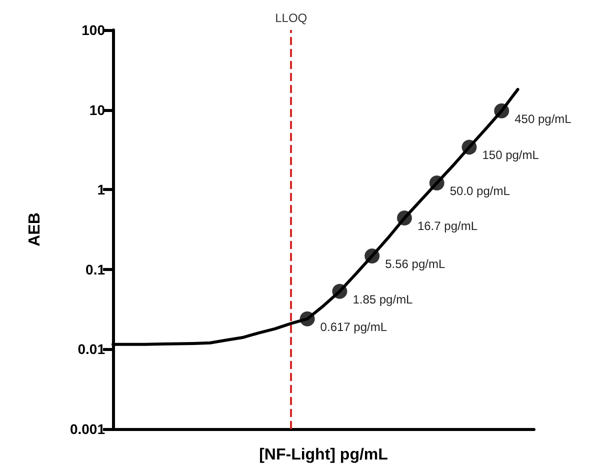 The width and height of the screenshot is (602, 476). Describe the element at coordinates (96, 269) in the screenshot. I see `y-tick-label: 0.1` at that location.